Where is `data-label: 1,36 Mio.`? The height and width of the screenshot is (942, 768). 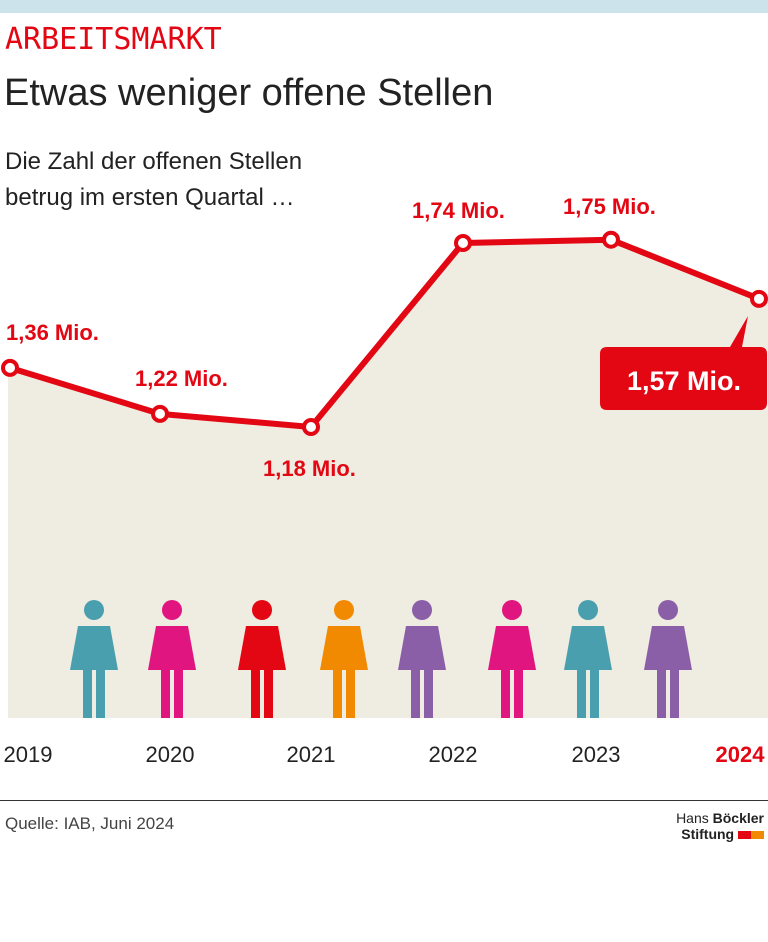
data-label: 1,36 Mio. is located at coordinates (52, 332).